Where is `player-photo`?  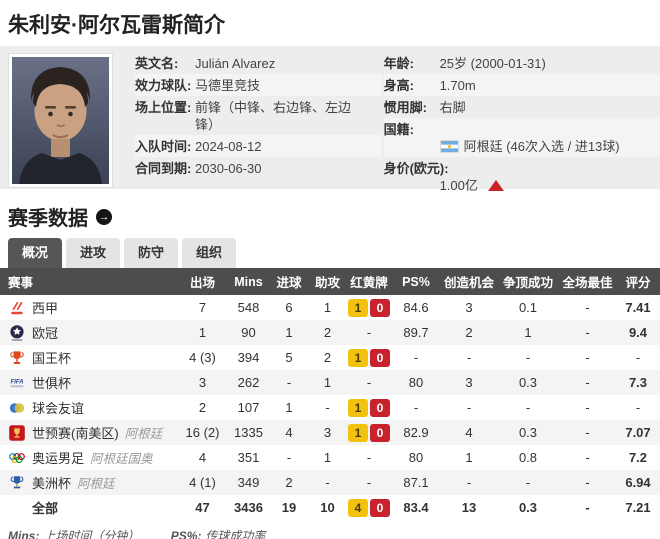 player-photo is located at coordinates (60, 120).